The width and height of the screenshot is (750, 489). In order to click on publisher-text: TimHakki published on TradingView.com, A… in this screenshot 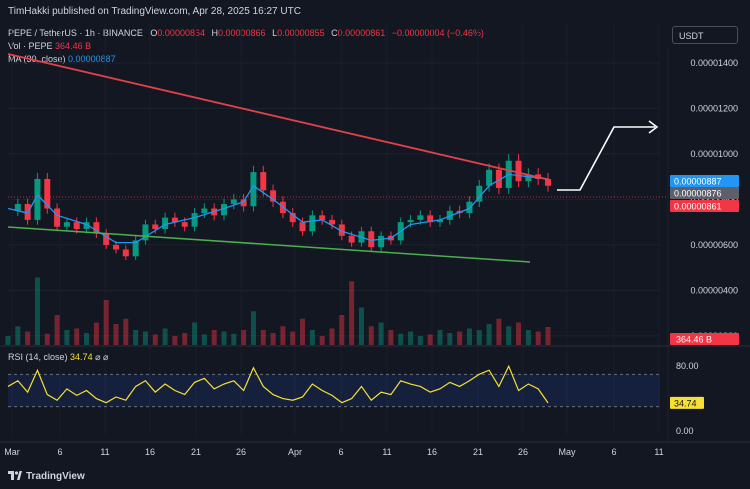, I will do `click(154, 11)`.